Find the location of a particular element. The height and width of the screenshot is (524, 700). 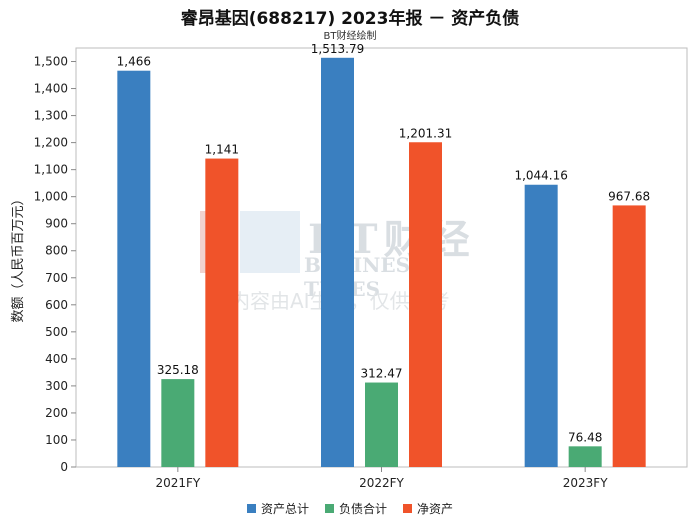

bar-data-label: 1,513.79 is located at coordinates (337, 49).